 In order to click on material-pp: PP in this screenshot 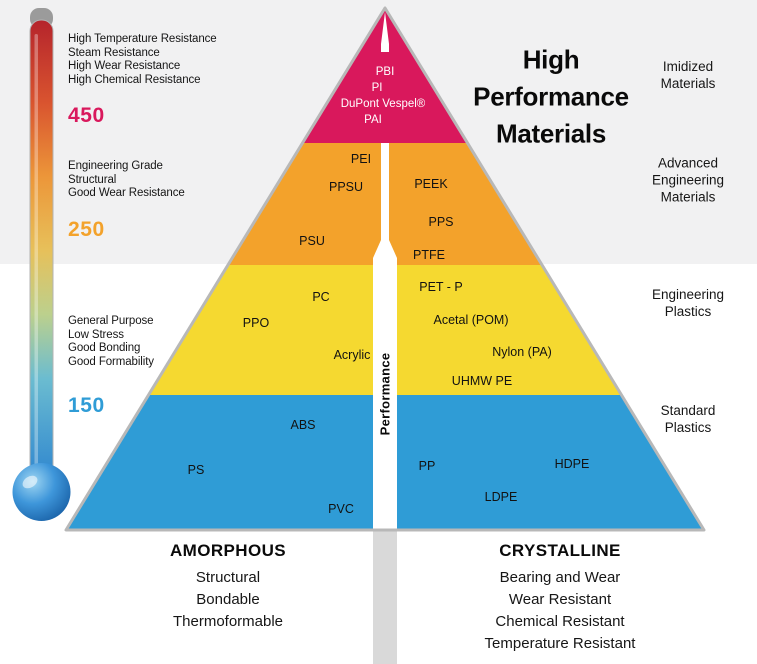, I will do `click(427, 466)`.